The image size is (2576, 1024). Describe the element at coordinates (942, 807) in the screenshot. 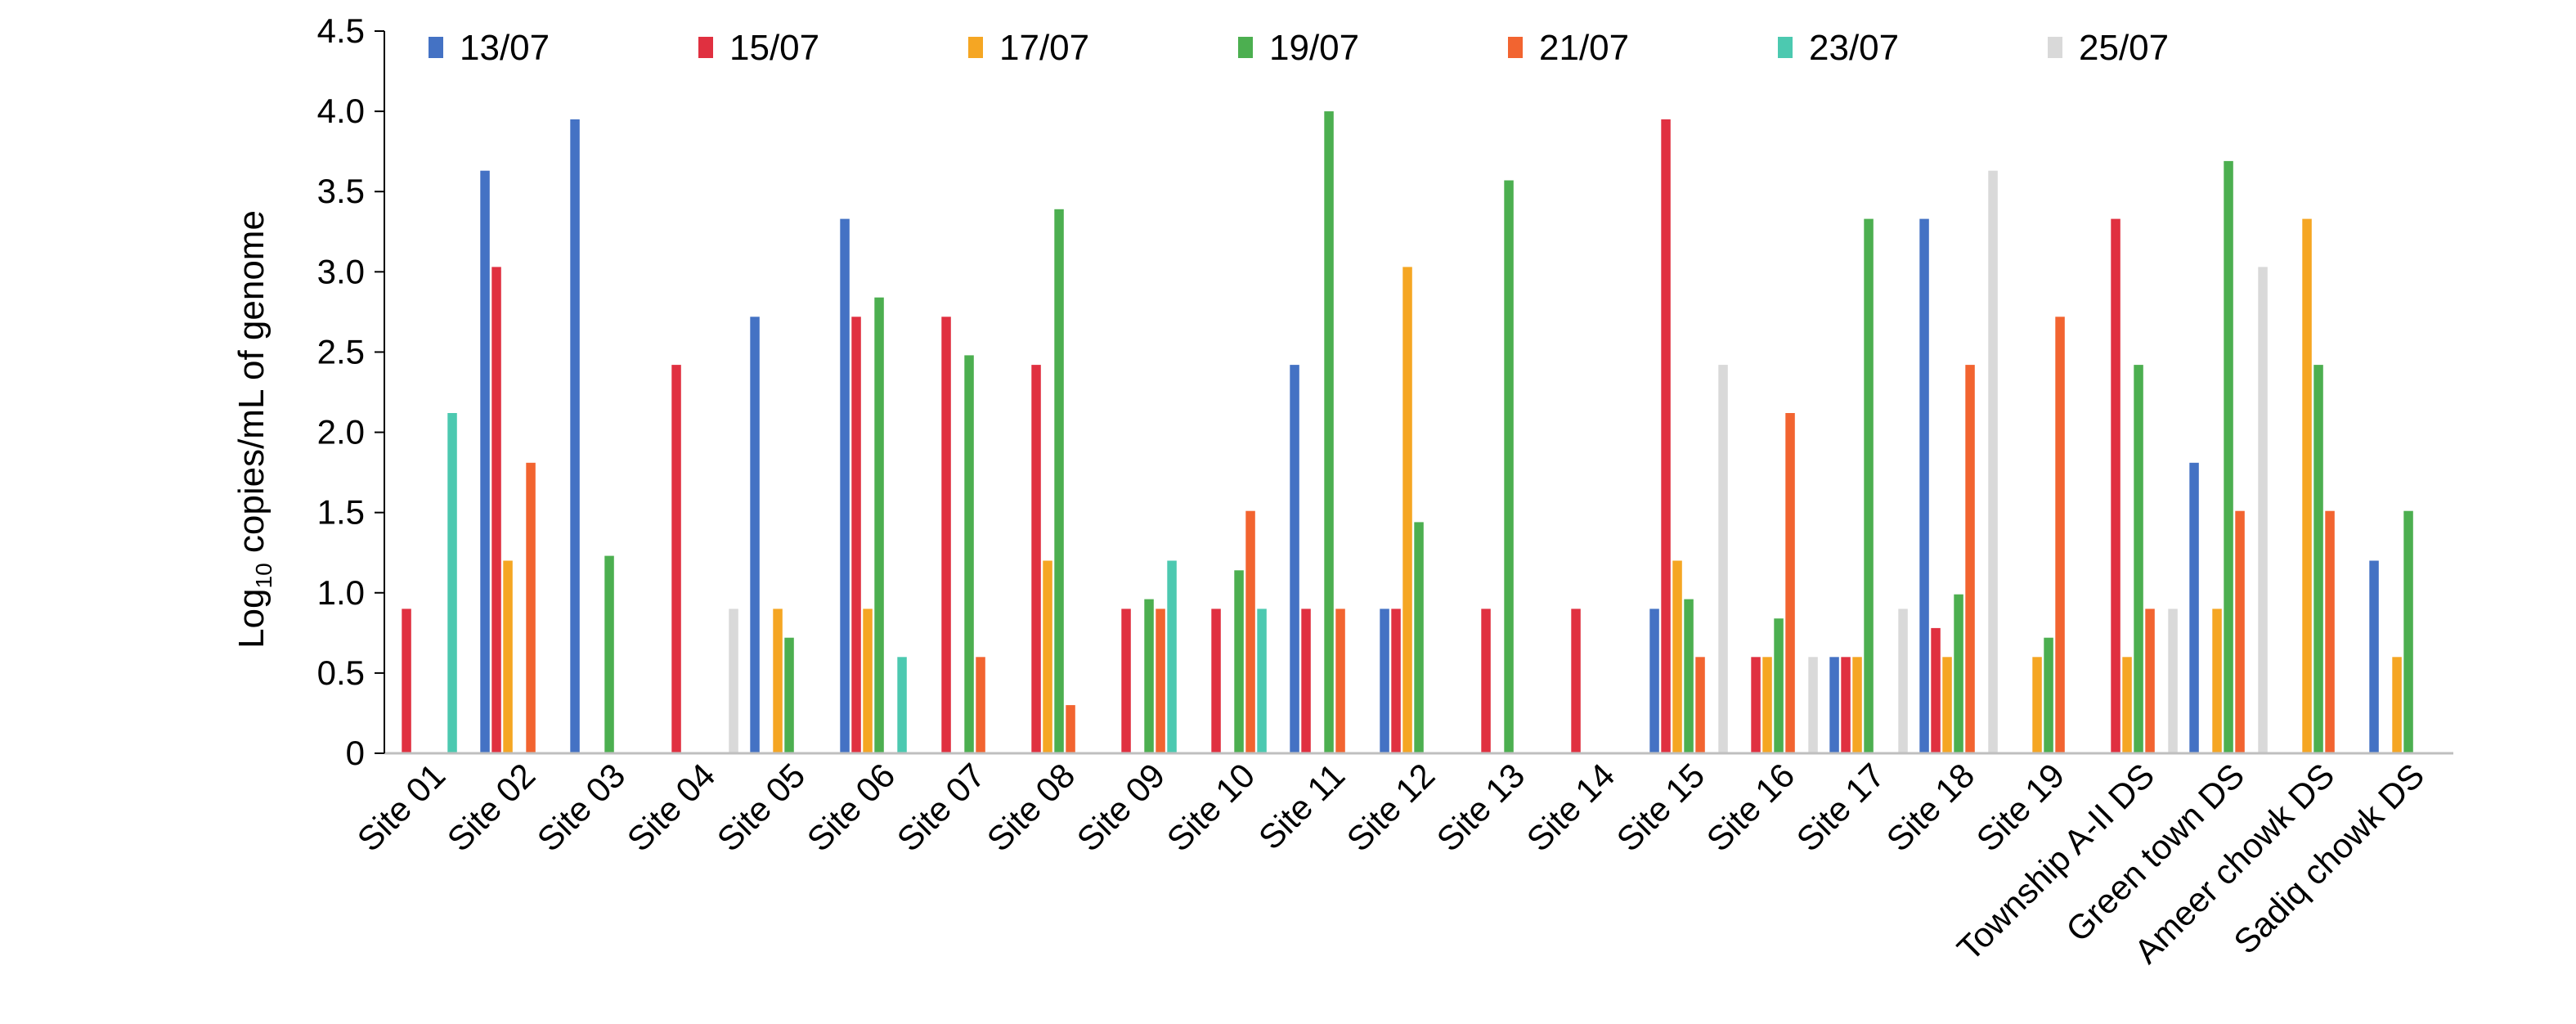

I see `x-tick-label: Site 07` at that location.